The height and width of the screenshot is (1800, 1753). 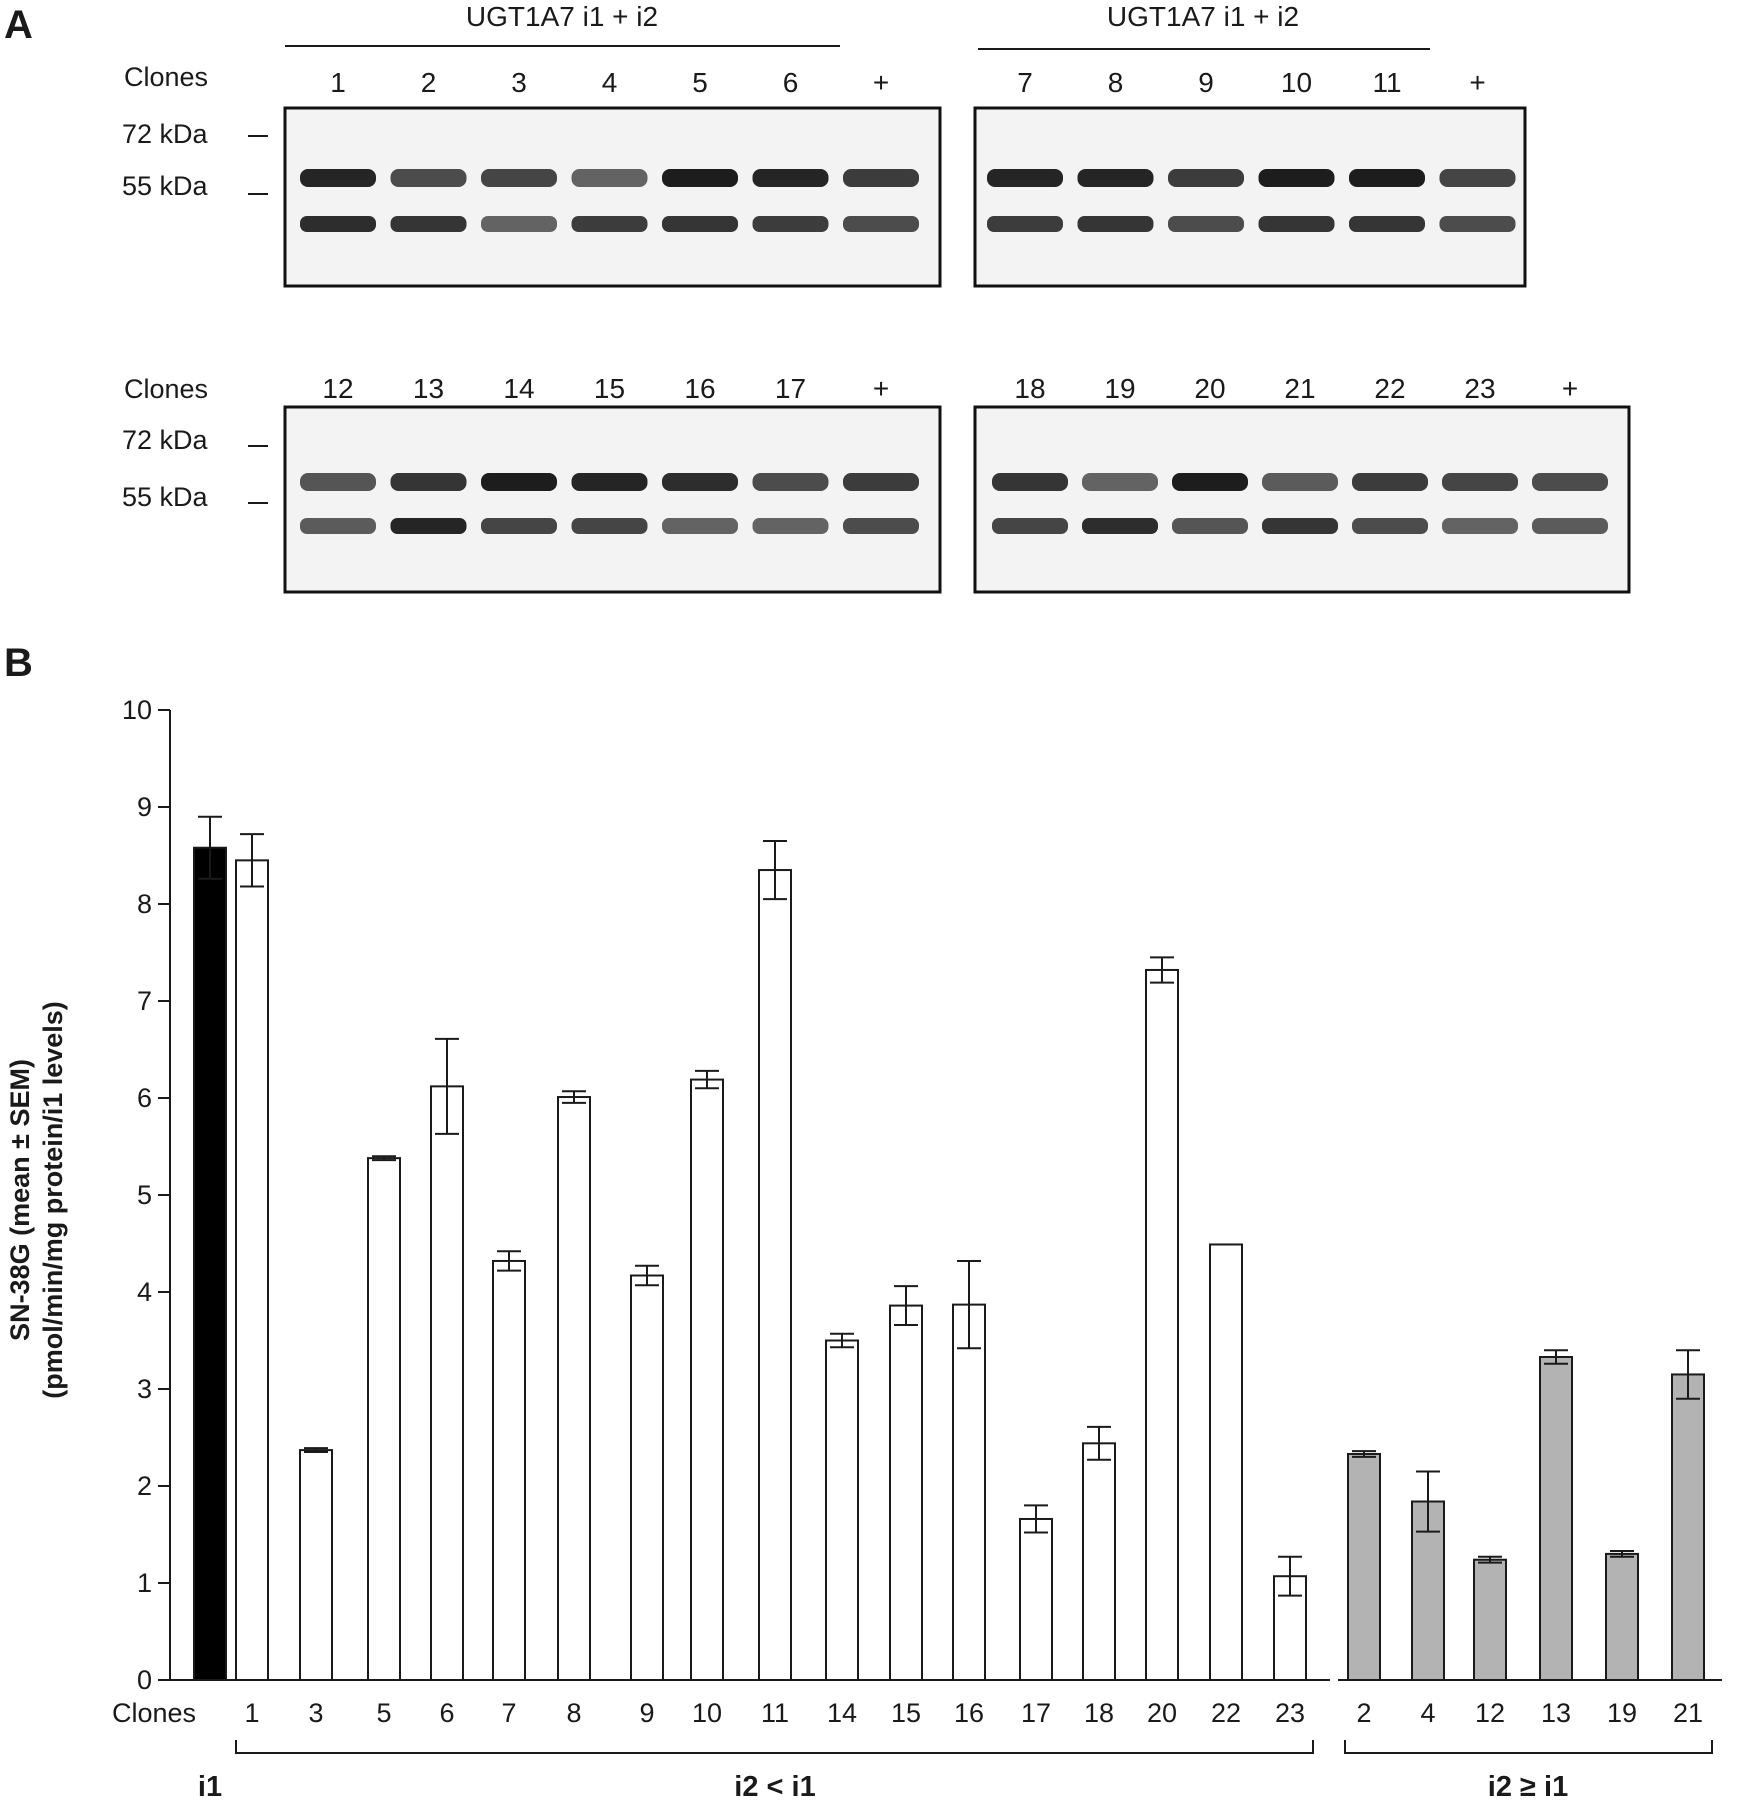 I want to click on x-tick-label: 22, so click(x=1226, y=1713).